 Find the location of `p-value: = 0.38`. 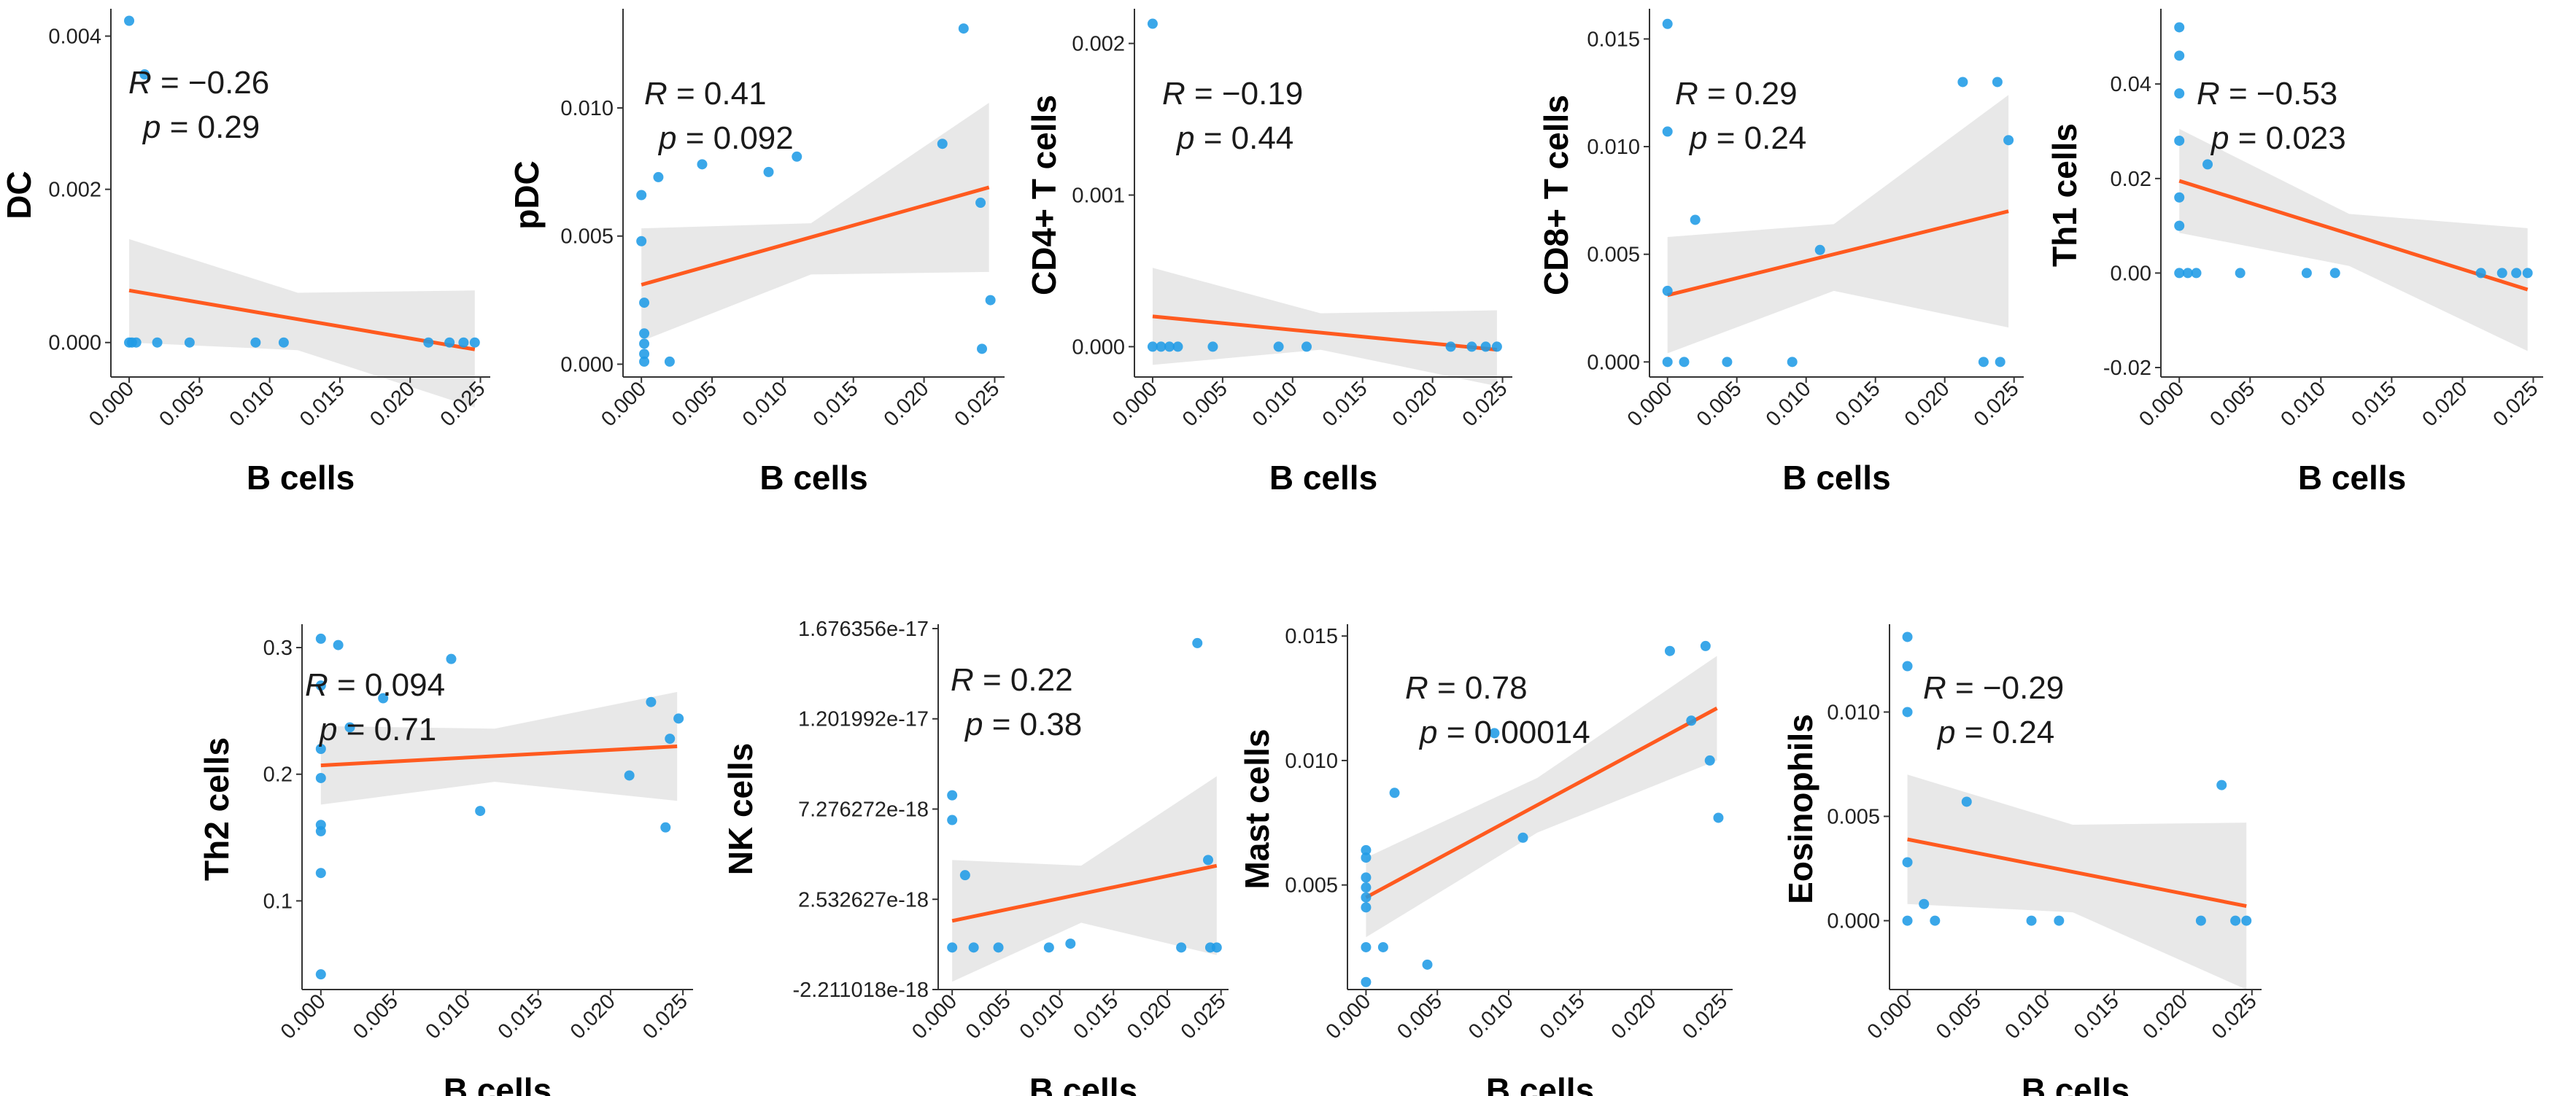

p-value: = 0.38 is located at coordinates (1037, 724).